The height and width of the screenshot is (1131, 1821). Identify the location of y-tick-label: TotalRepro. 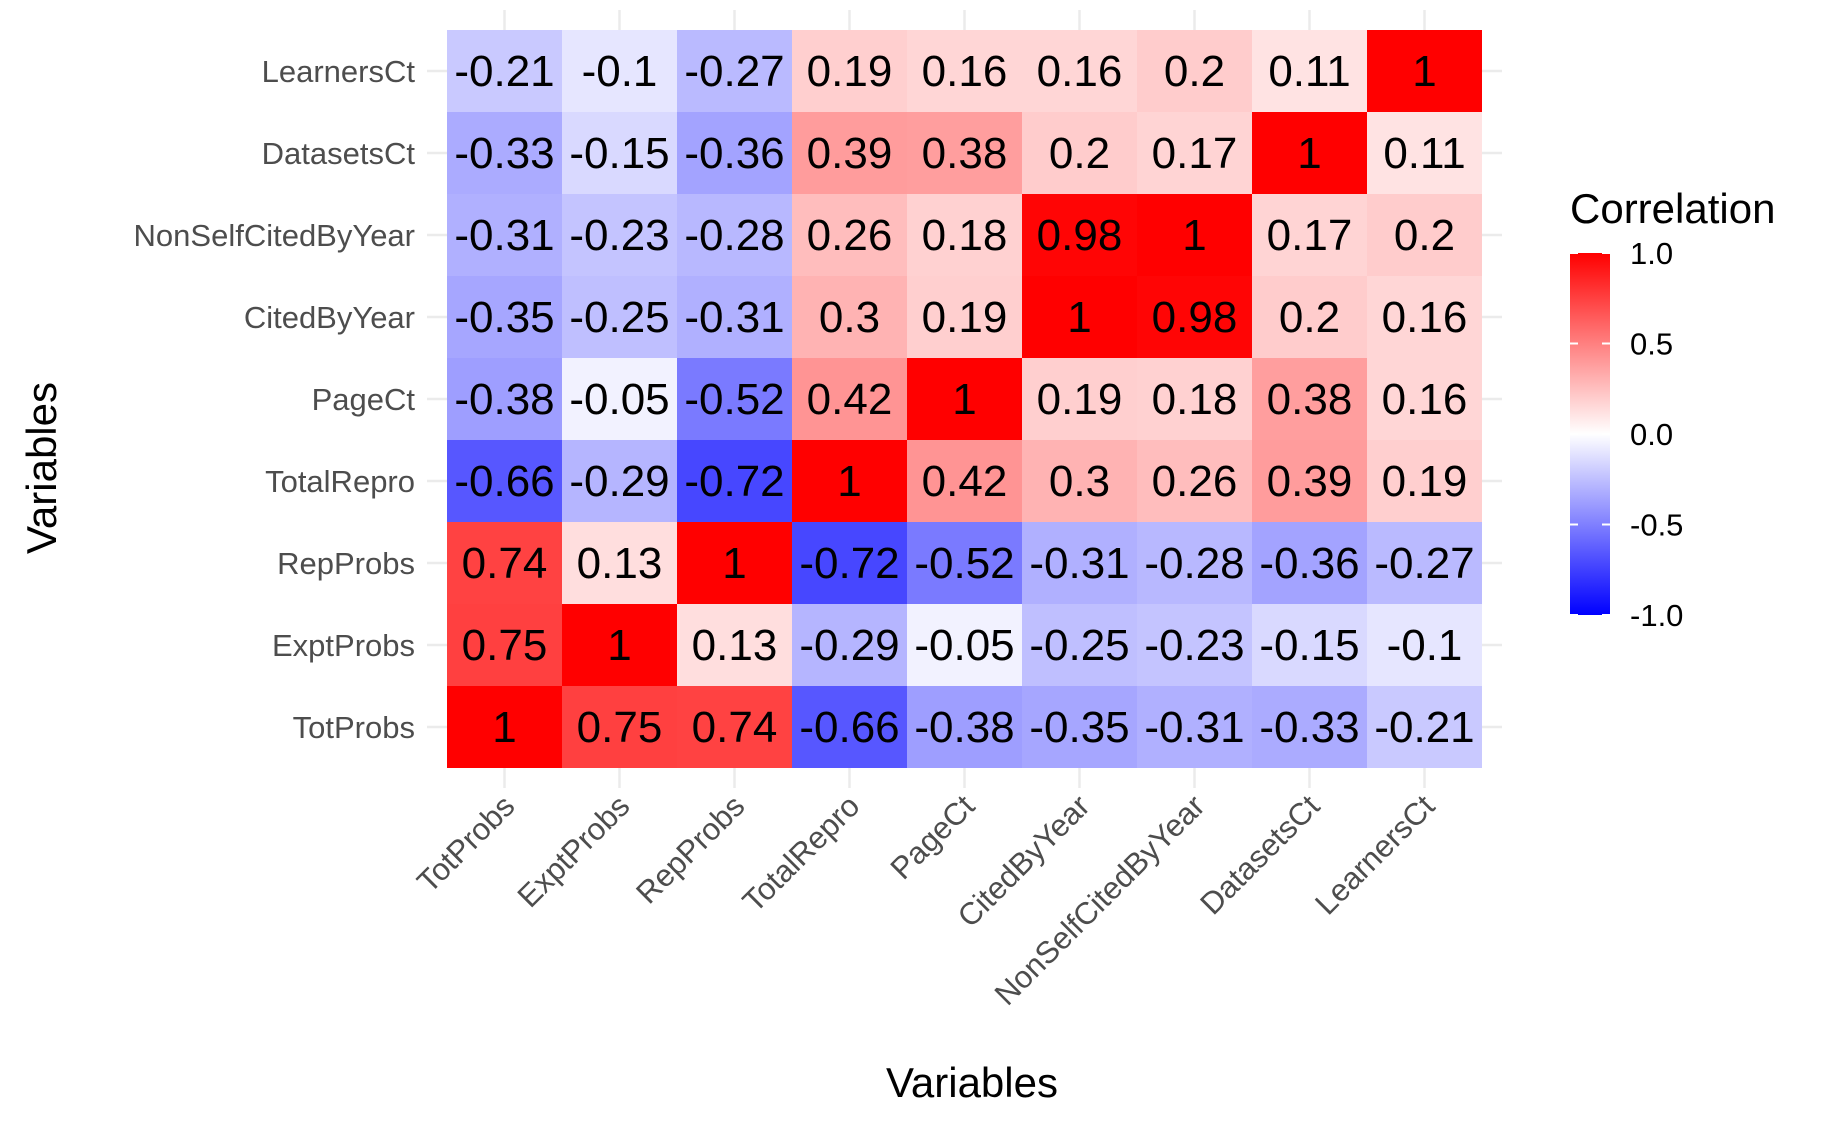
(340, 481).